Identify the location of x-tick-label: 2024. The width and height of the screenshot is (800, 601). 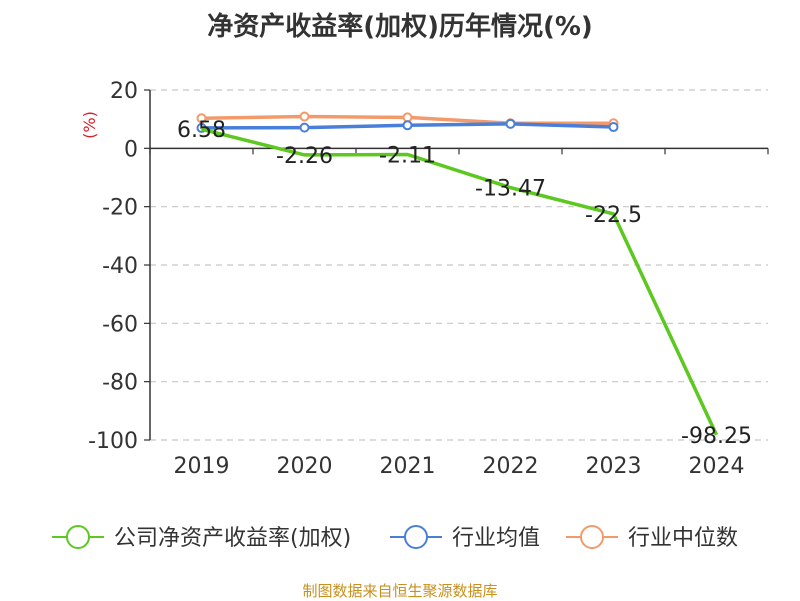
(717, 466).